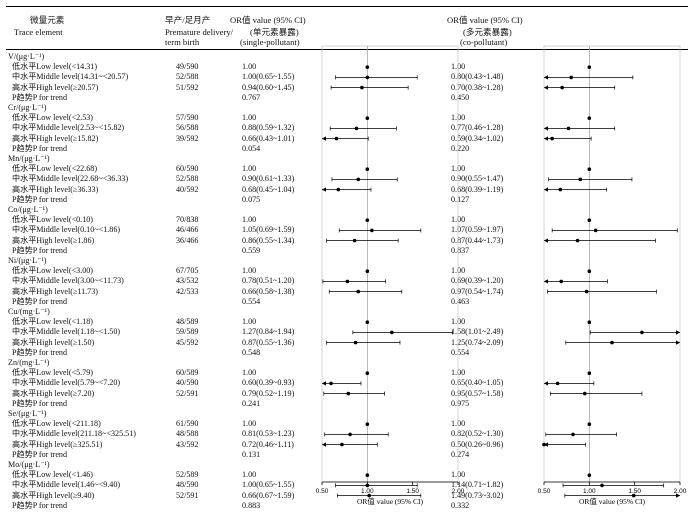 Image resolution: width=700 pixels, height=519 pixels. Describe the element at coordinates (347, 6) in the screenshot. I see `top-rule` at that location.